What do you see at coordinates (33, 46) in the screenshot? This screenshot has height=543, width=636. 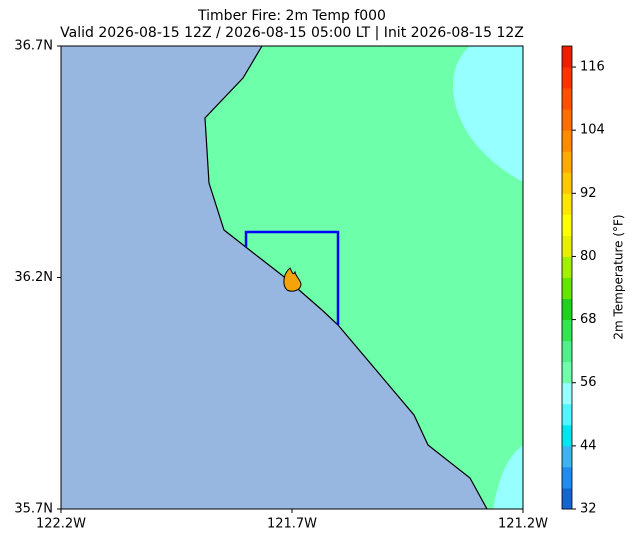 I see `y-tick-label: 36.7N` at bounding box center [33, 46].